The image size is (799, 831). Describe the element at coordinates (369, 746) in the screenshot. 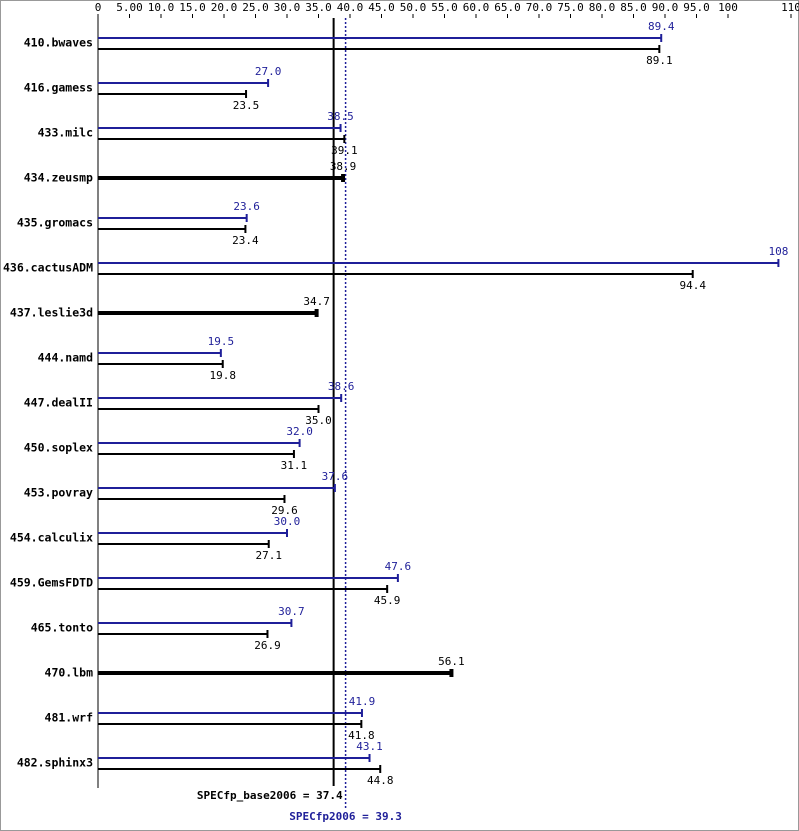

I see `value-label: 43.1` at that location.